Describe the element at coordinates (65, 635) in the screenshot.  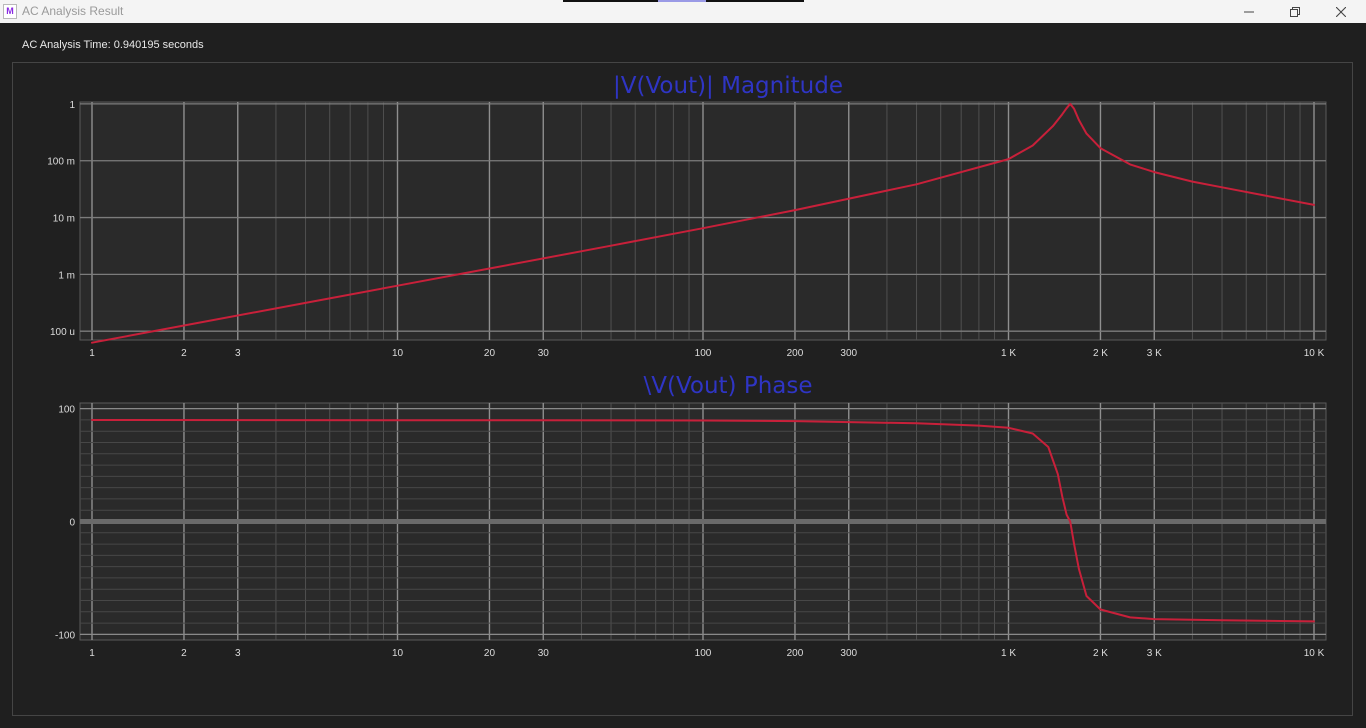
I see `phase-y-tick-label: -100` at that location.